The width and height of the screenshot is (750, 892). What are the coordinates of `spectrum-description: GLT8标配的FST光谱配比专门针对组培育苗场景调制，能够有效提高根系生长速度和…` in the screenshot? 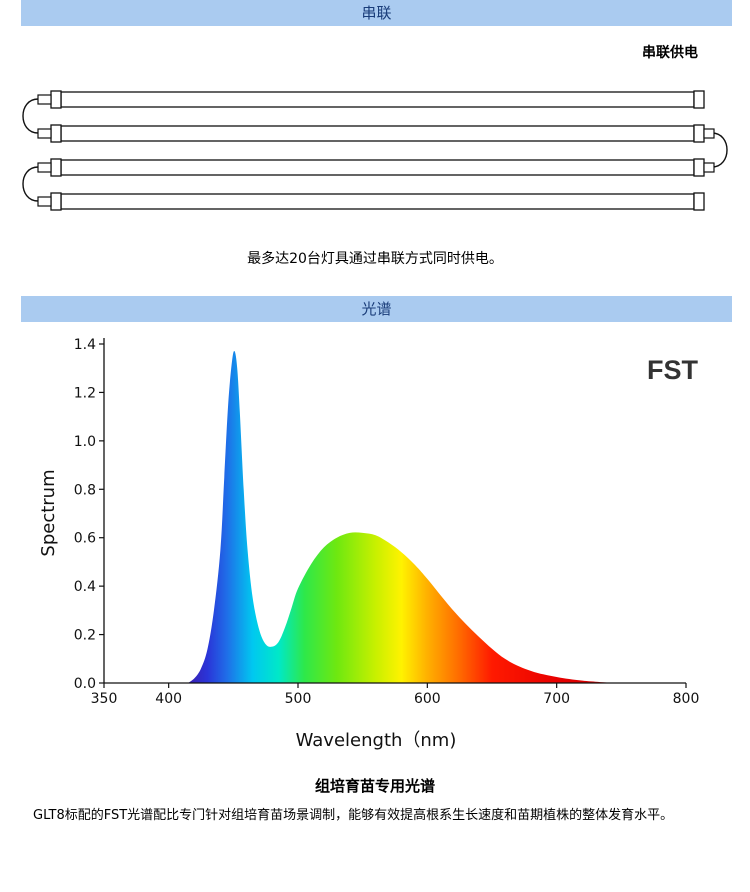 It's located at (353, 815).